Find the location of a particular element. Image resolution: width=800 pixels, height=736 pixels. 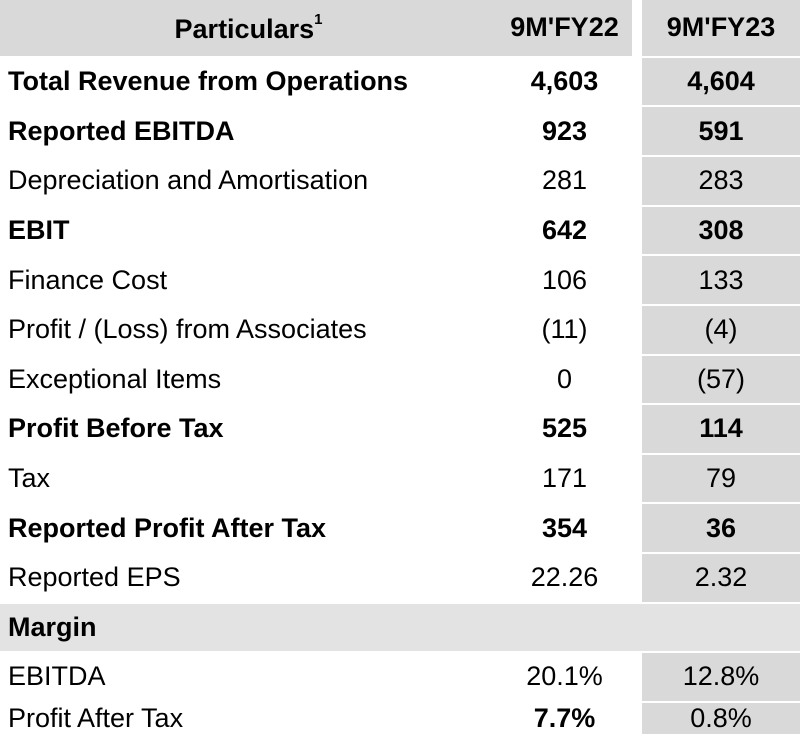

cell-9mfy23: (4) is located at coordinates (716, 330).